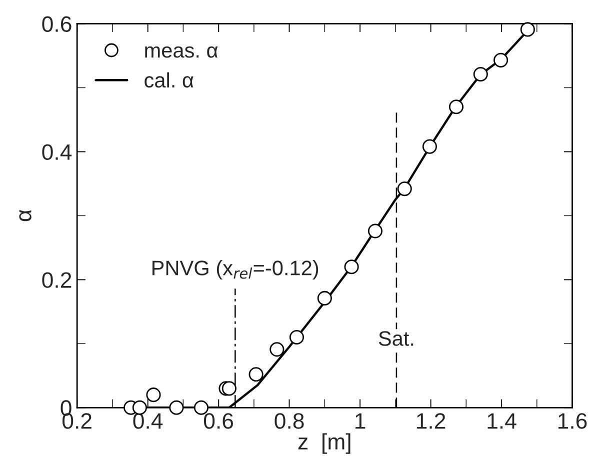 The image size is (593, 474). Describe the element at coordinates (572, 421) in the screenshot. I see `x-tick-label: 1.6` at that location.